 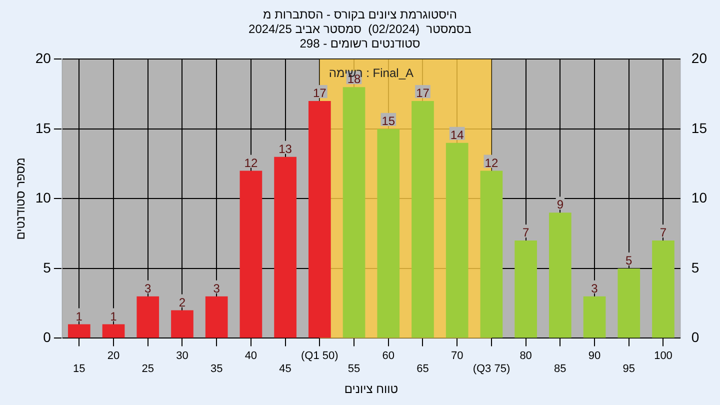 What do you see at coordinates (560, 205) in the screenshot?
I see `data-label: 9` at bounding box center [560, 205].